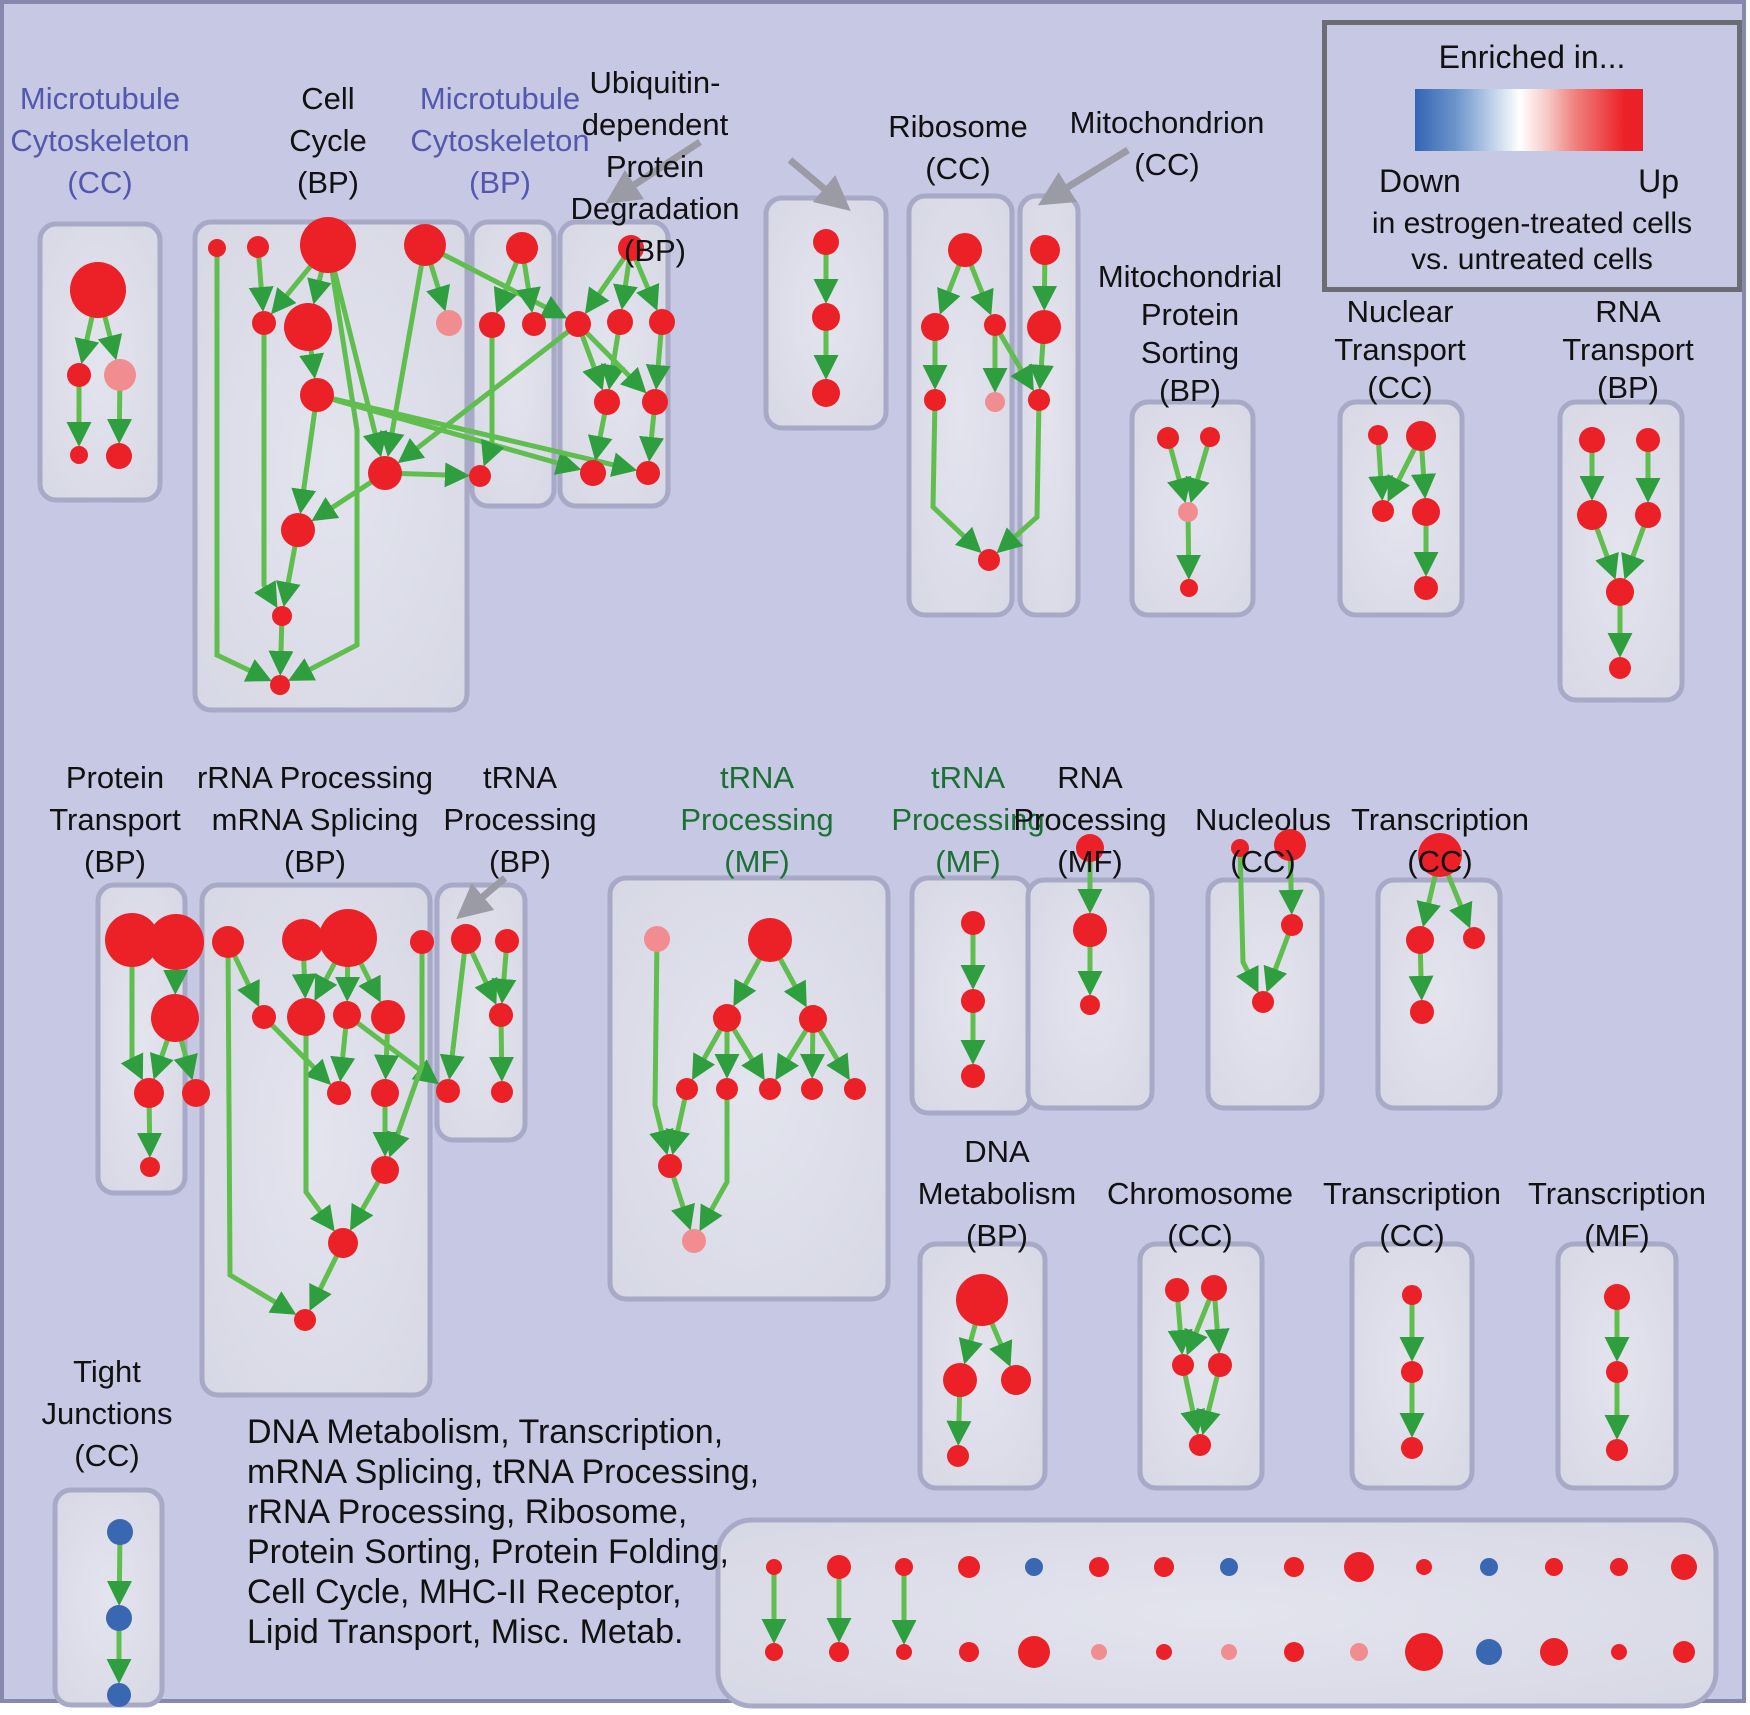  I want to click on go-term-node-z2, so click(119, 1618).